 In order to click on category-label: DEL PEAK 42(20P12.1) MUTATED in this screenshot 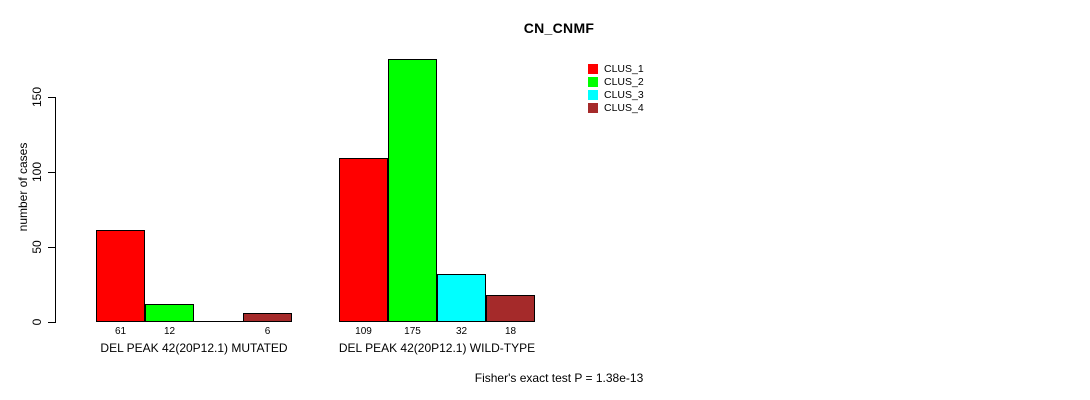, I will do `click(194, 348)`.